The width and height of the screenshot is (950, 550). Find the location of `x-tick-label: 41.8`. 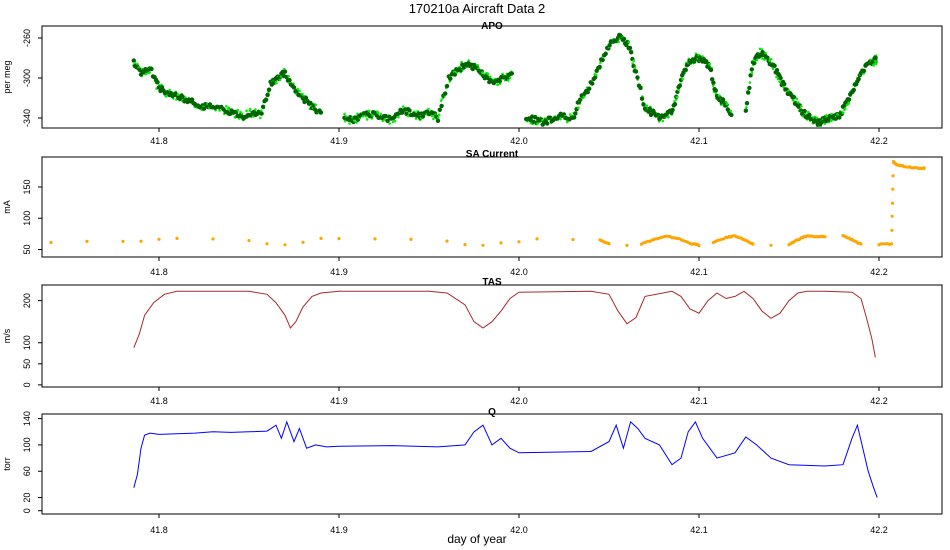

x-tick-label: 41.8 is located at coordinates (159, 530).